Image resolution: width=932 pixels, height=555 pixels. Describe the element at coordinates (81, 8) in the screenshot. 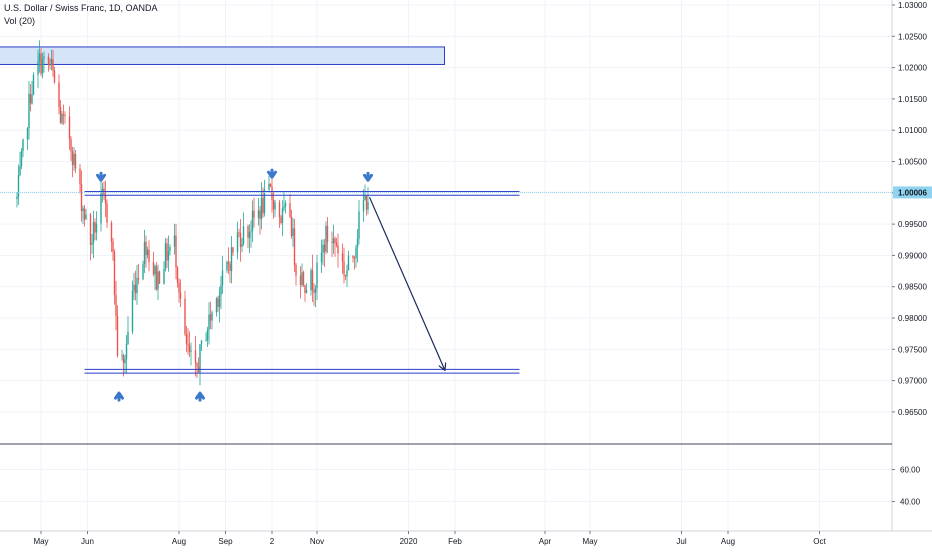

I see `symbol-title: U.S. Dollar / Swiss Franc, 1D, OANDA` at that location.